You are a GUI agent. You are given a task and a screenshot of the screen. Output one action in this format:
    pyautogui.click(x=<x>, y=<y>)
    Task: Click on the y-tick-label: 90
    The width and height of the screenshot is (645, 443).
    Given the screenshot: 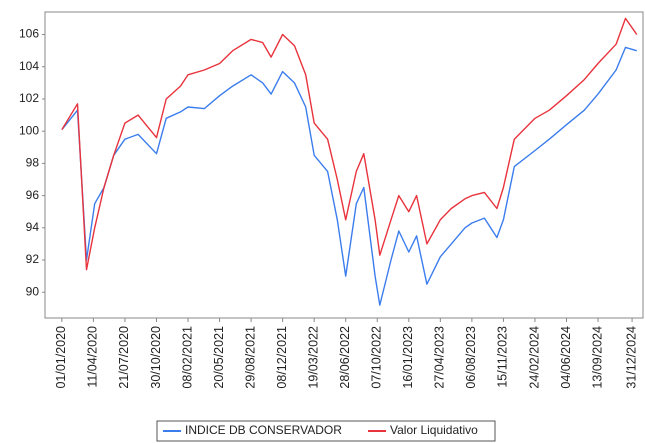 What is the action you would take?
    pyautogui.click(x=33, y=291)
    